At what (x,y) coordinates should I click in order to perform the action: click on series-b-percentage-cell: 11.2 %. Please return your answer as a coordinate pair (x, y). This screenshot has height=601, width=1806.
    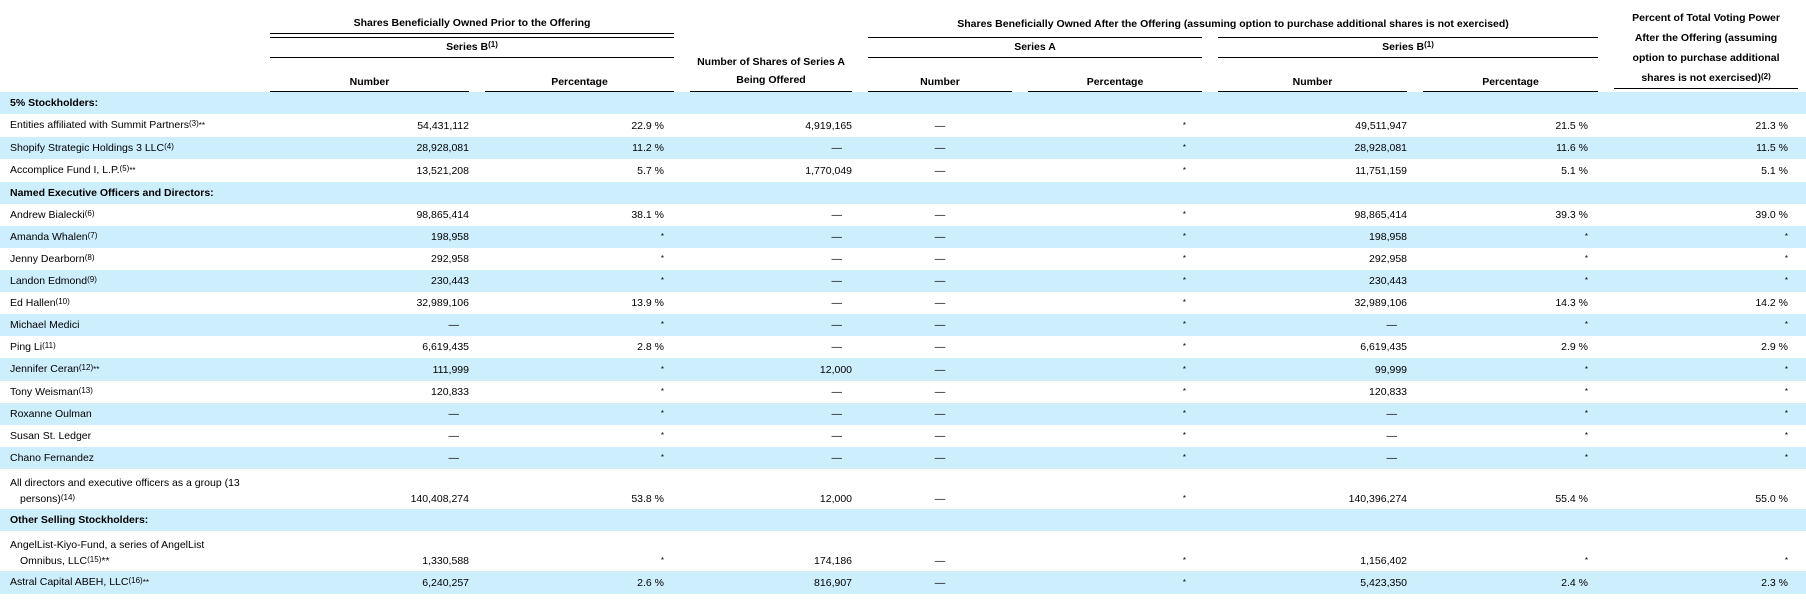
    Looking at the image, I should click on (580, 148).